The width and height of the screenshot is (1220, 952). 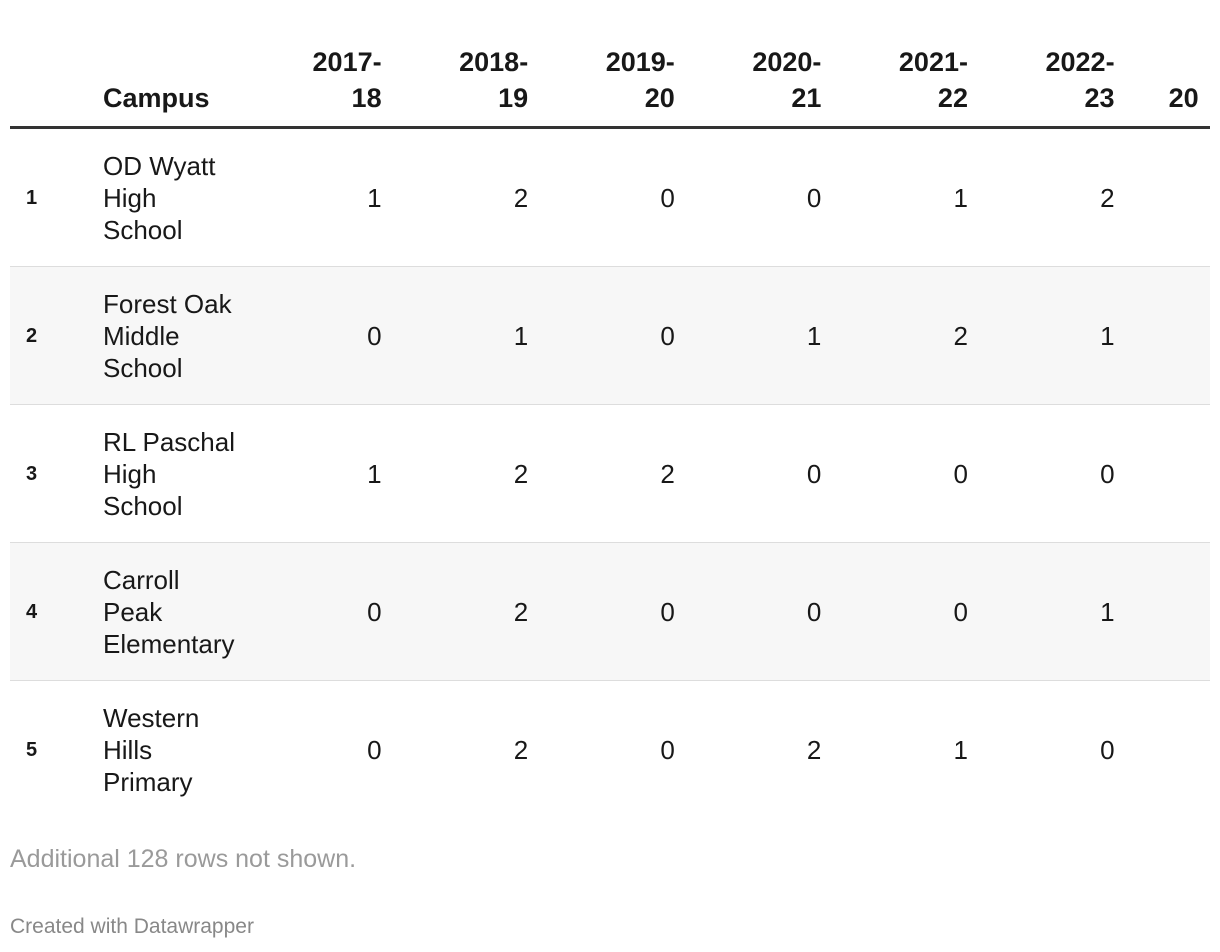 What do you see at coordinates (183, 859) in the screenshot?
I see `rows-note: Additional 128 rows not shown.` at bounding box center [183, 859].